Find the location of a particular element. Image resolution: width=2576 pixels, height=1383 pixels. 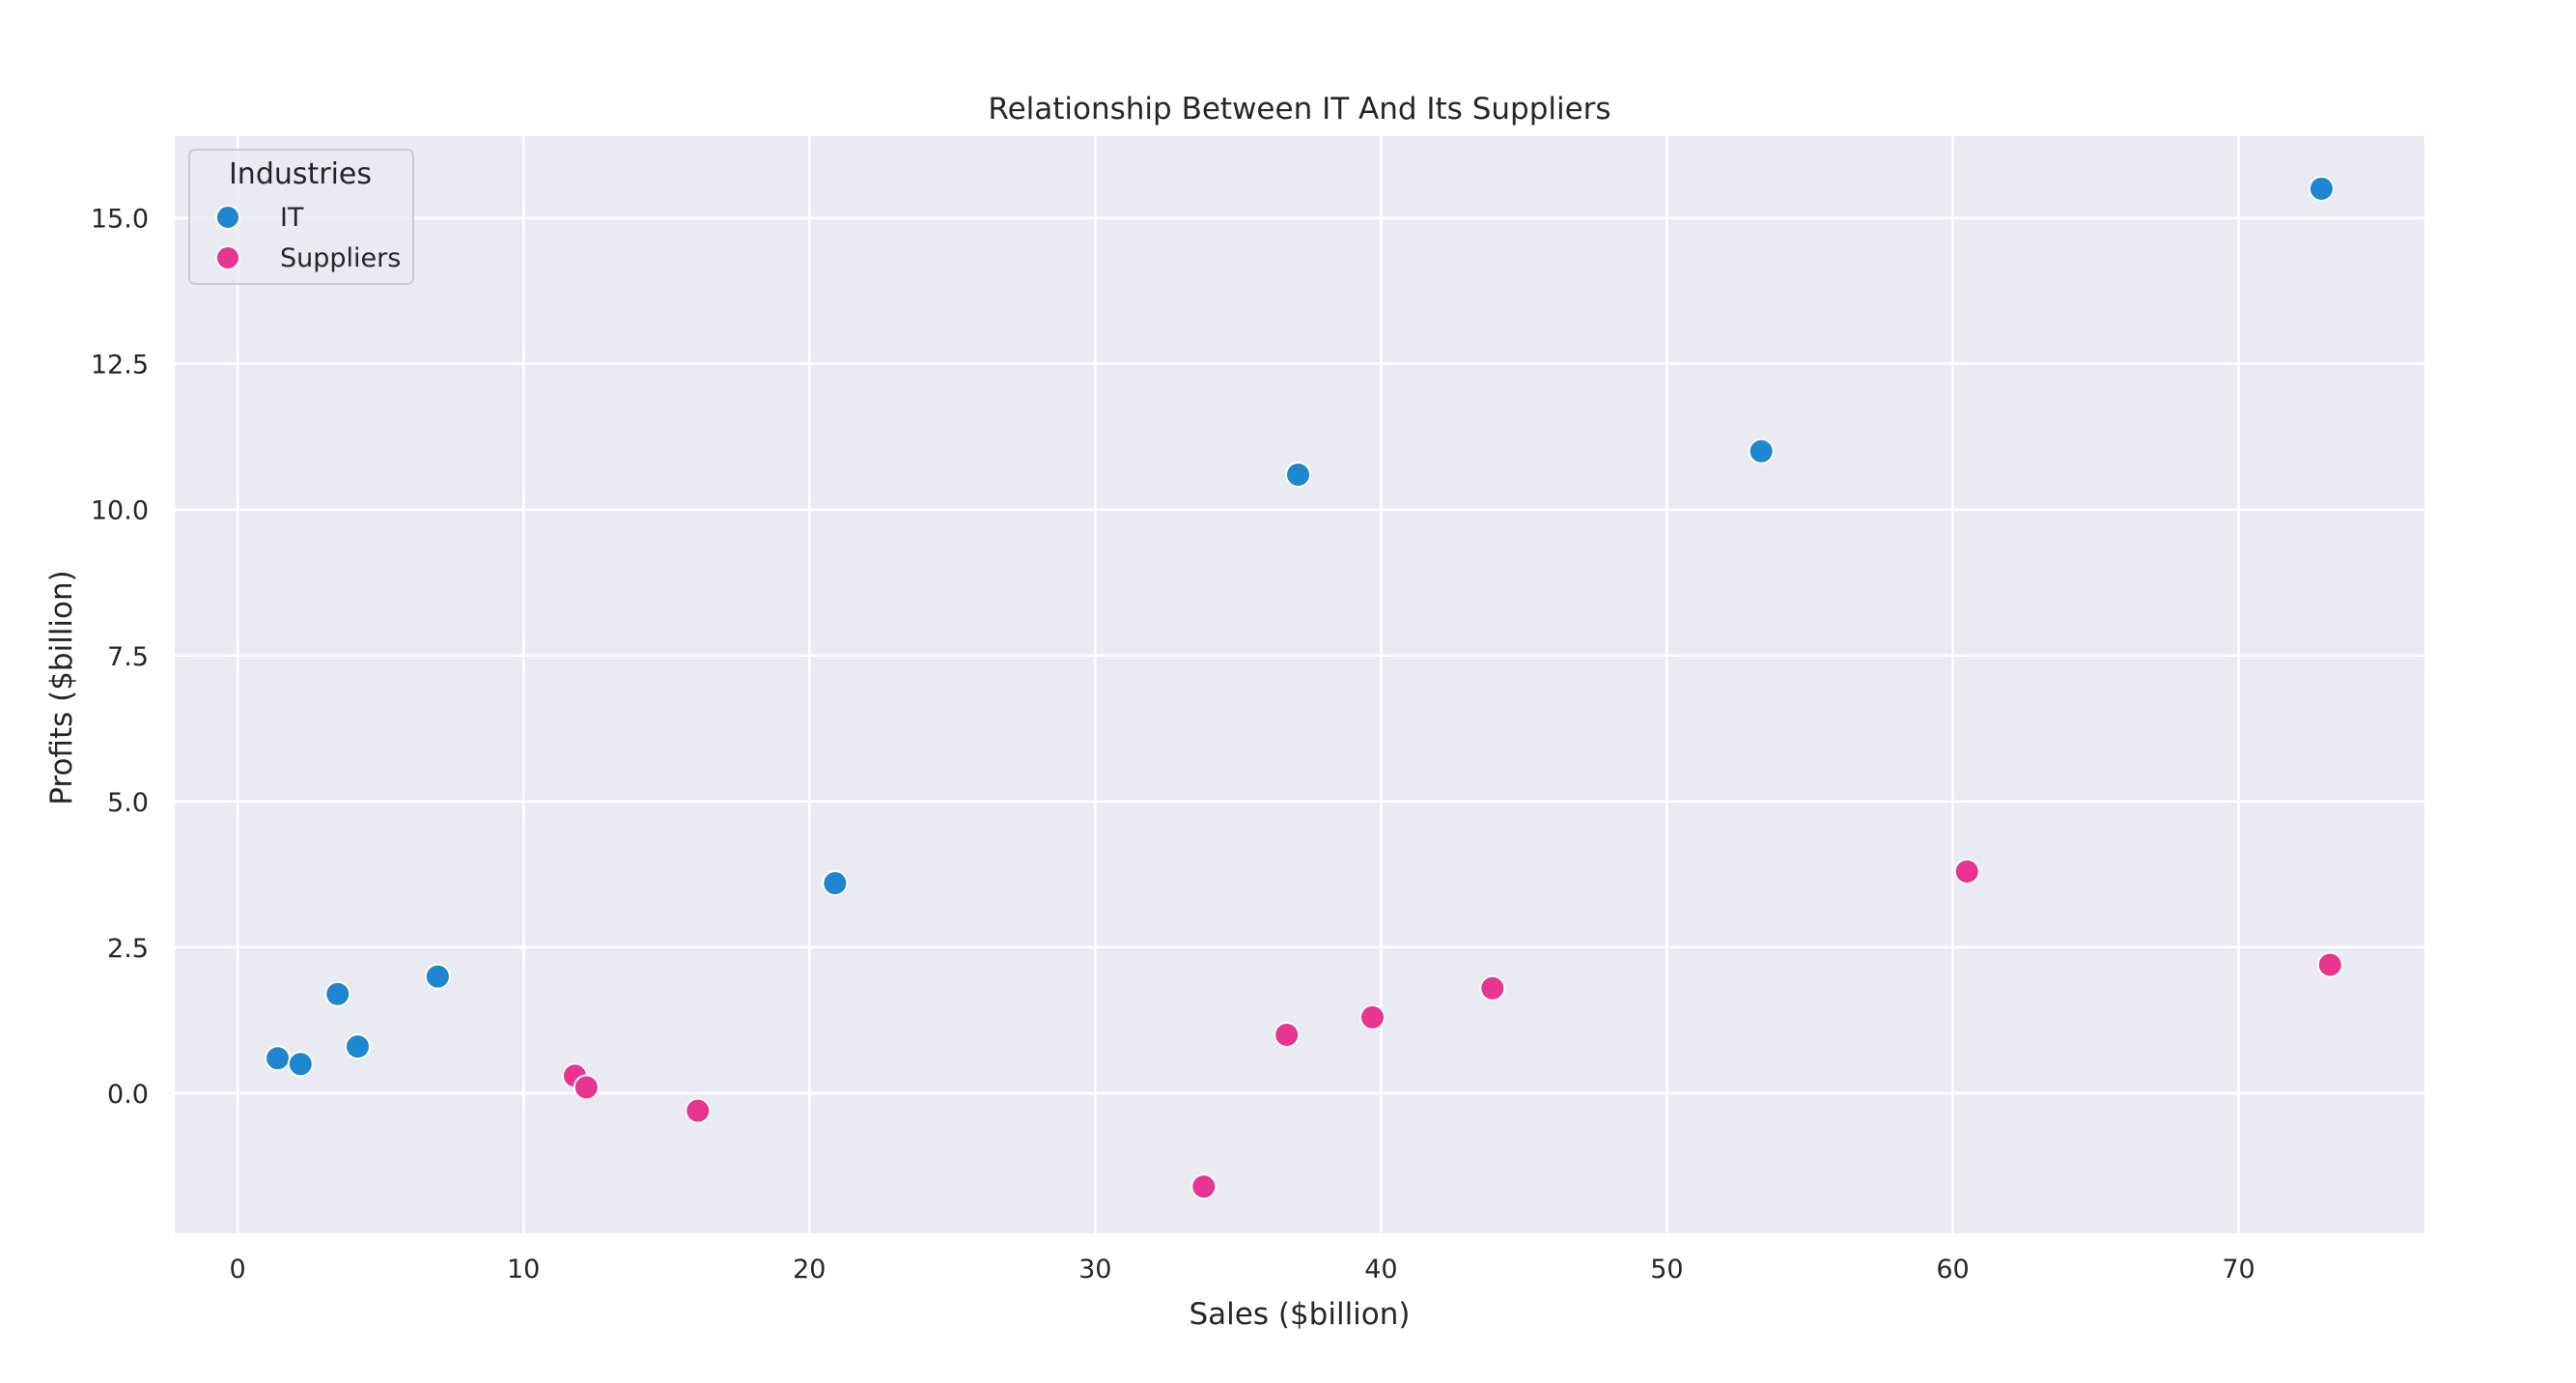

x-tick-label: 30 is located at coordinates (1094, 1269).